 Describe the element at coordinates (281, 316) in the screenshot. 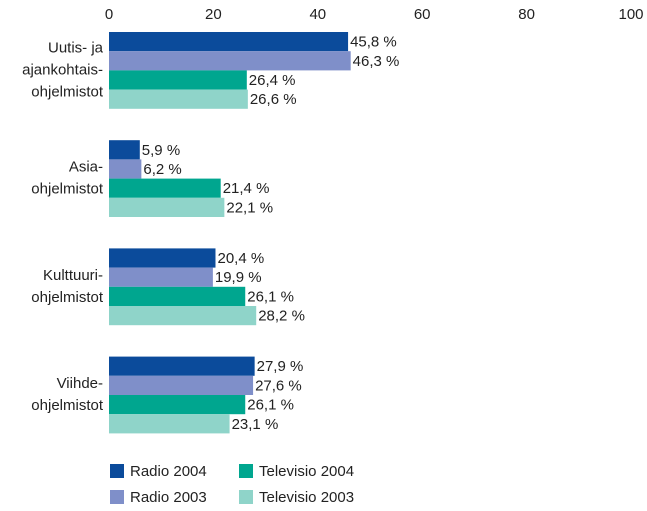

I see `value-label: 28,2 %` at that location.